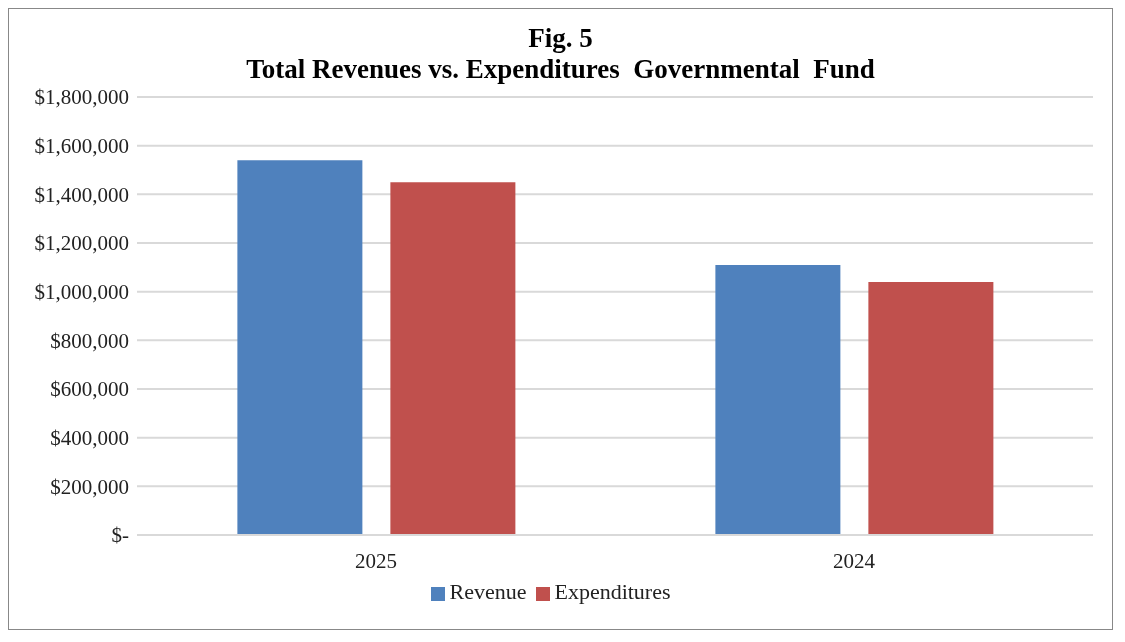 Image resolution: width=1125 pixels, height=642 pixels. Describe the element at coordinates (81, 292) in the screenshot. I see `y-tick-label: $1,000,000` at that location.